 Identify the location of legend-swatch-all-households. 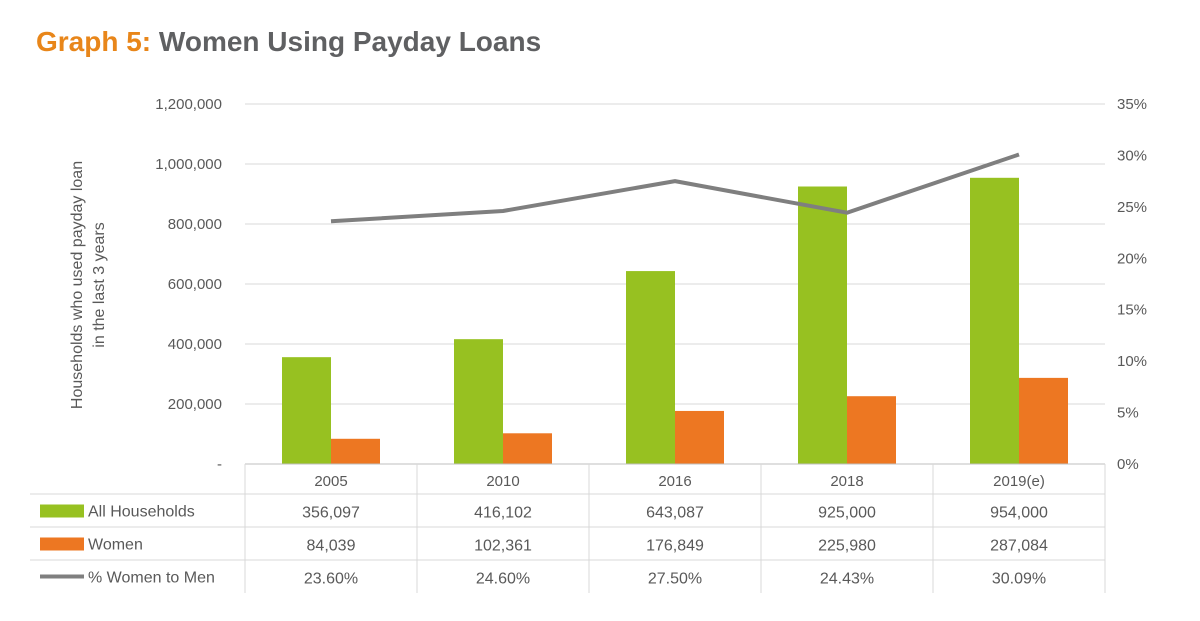
(62, 511).